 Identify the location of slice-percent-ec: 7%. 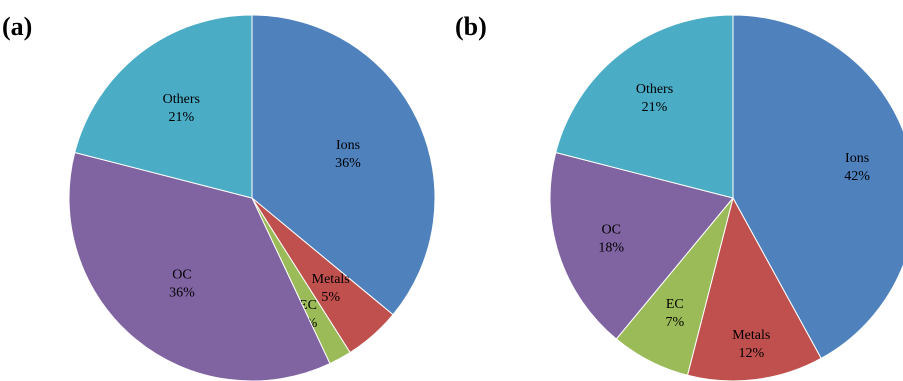
(674, 322).